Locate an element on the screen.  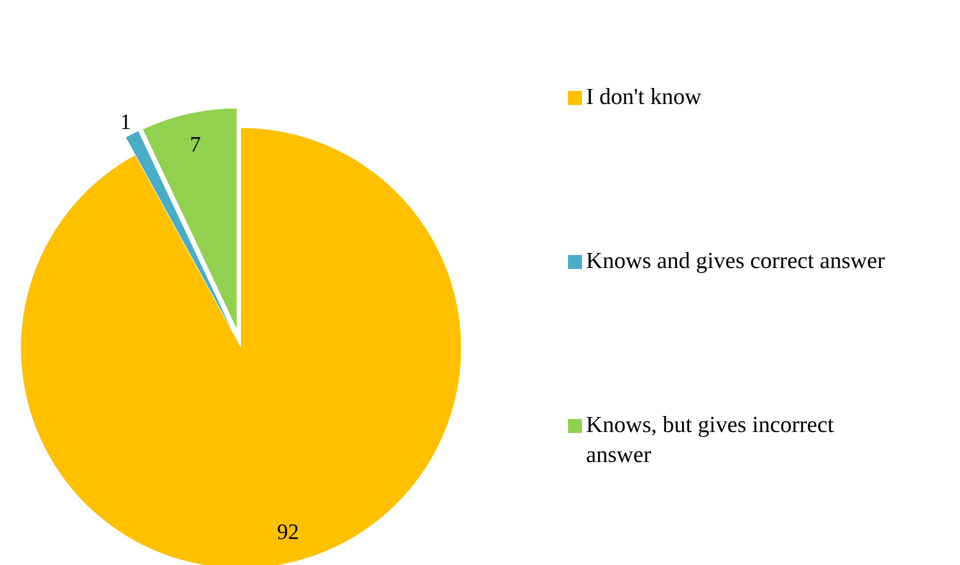
data-label: 7 is located at coordinates (195, 143).